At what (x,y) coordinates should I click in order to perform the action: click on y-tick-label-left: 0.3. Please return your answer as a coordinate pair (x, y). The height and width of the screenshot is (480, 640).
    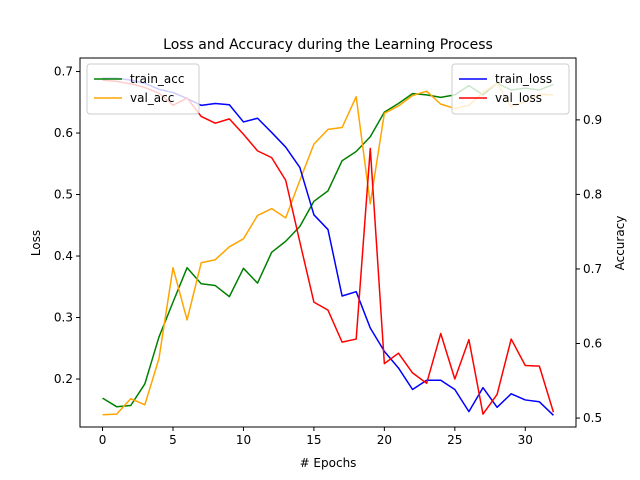
    Looking at the image, I should click on (63, 318).